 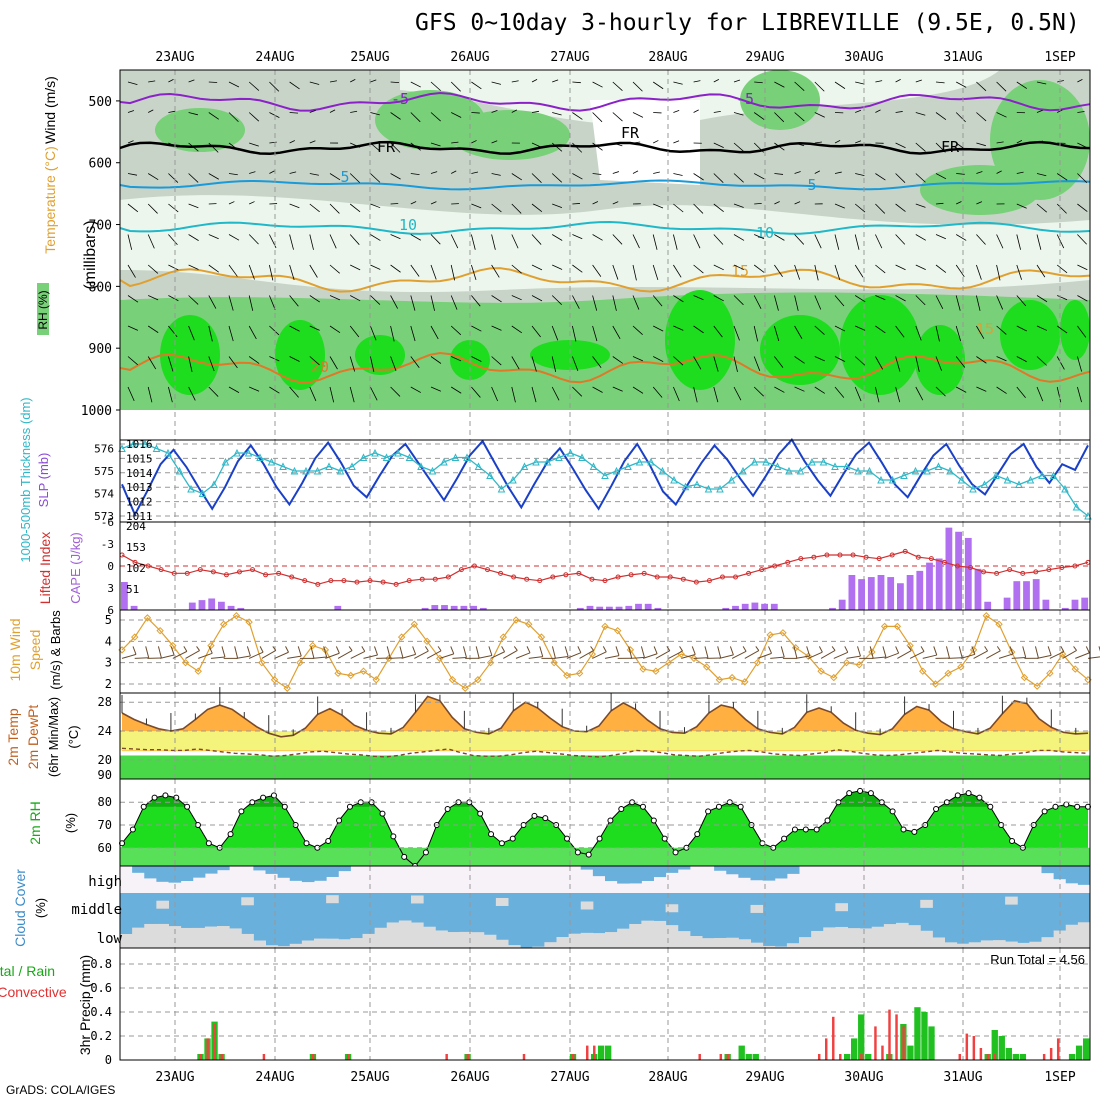 What do you see at coordinates (110, 610) in the screenshot?
I see `li-tick: 6` at bounding box center [110, 610].